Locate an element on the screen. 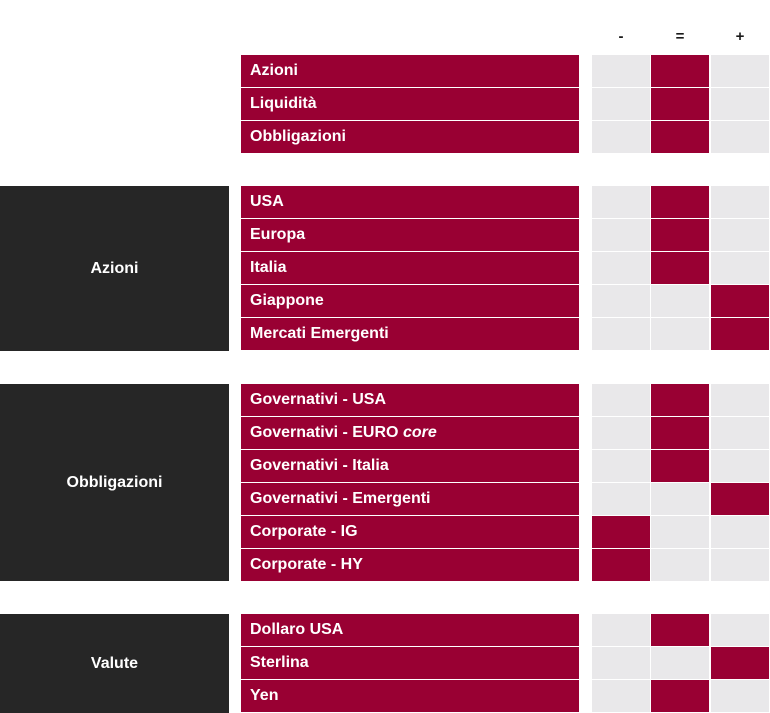 This screenshot has width=770, height=713. row-label: Governativi - Italia is located at coordinates (410, 466).